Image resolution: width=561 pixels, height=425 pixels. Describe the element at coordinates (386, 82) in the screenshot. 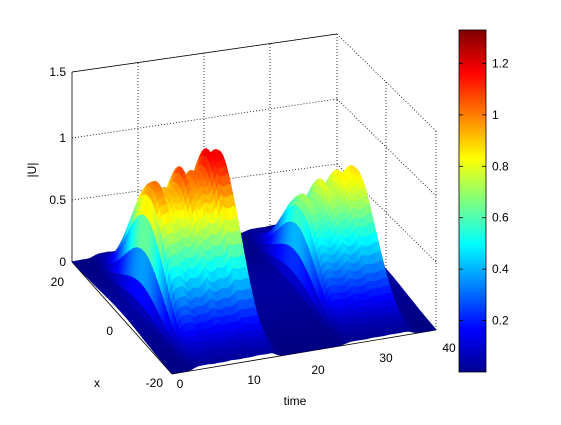

I see `right-wall-top-edge` at that location.